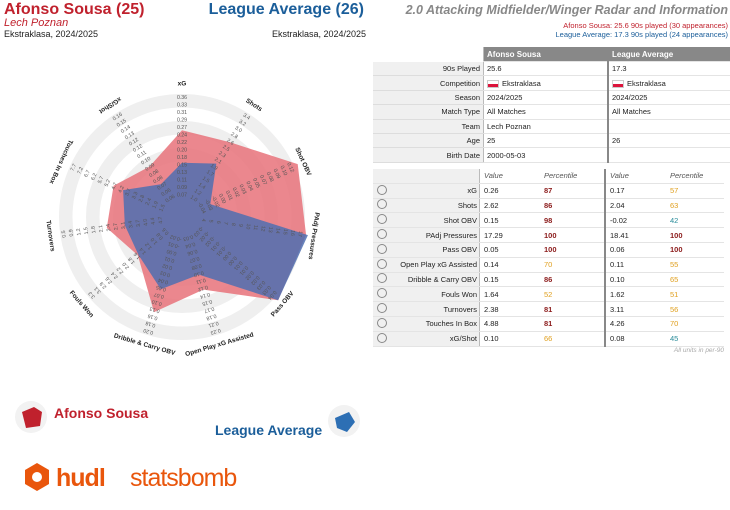 Image resolution: width=730 pixels, height=510 pixels. Describe the element at coordinates (191, 252) in the screenshot. I see `radar-tick-label: 0.06` at that location.